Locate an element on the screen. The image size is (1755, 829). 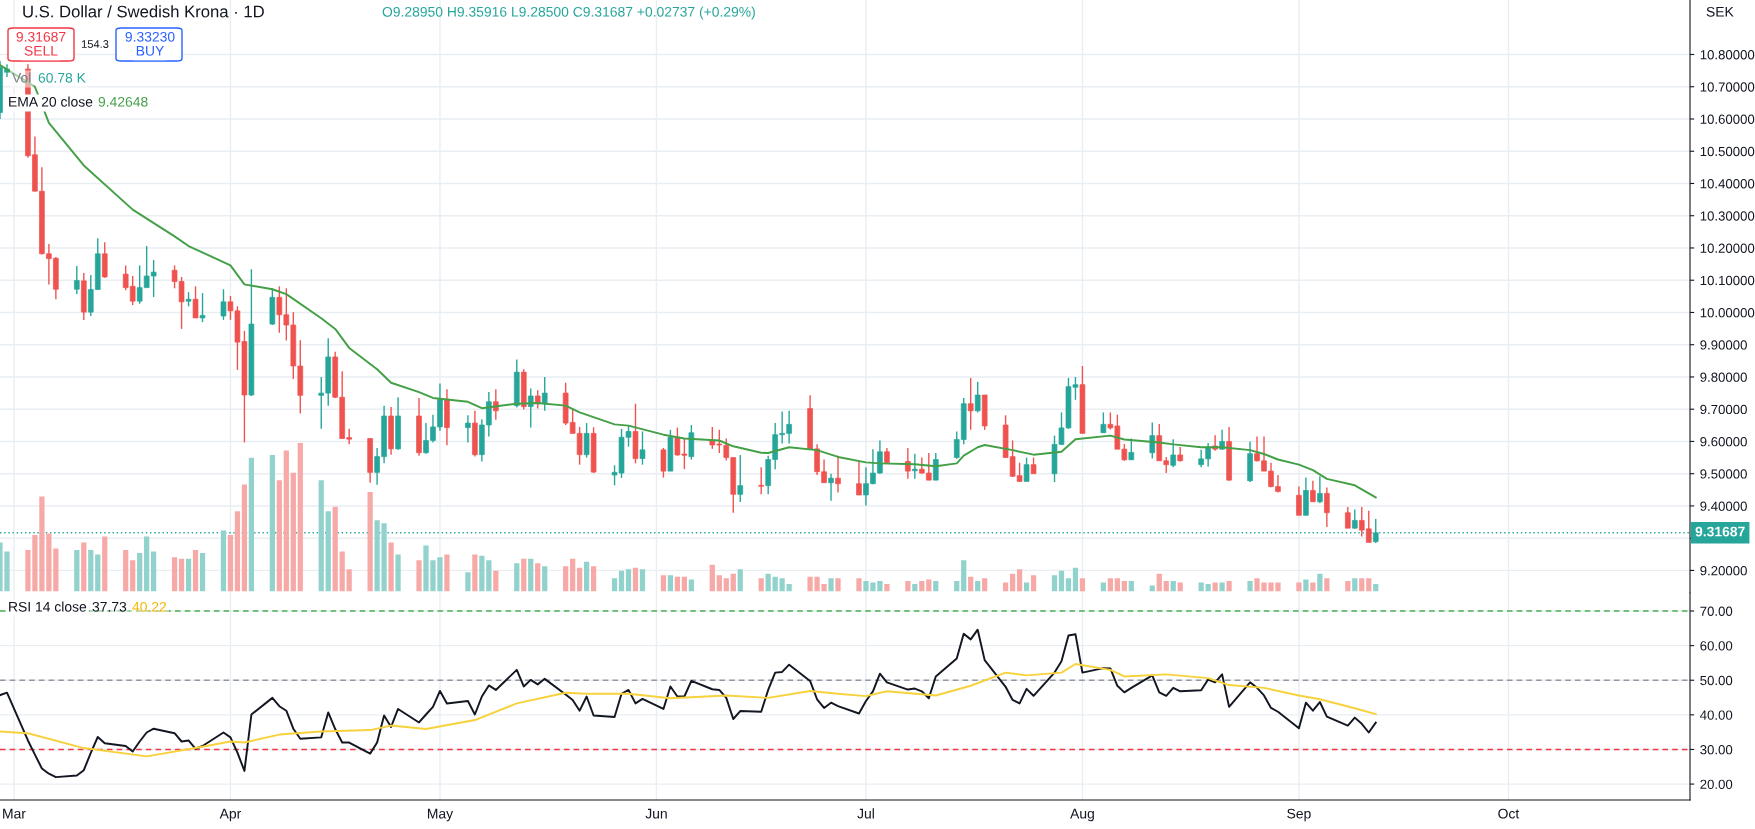
y-tick-label: 10.80000 is located at coordinates (1727, 55).